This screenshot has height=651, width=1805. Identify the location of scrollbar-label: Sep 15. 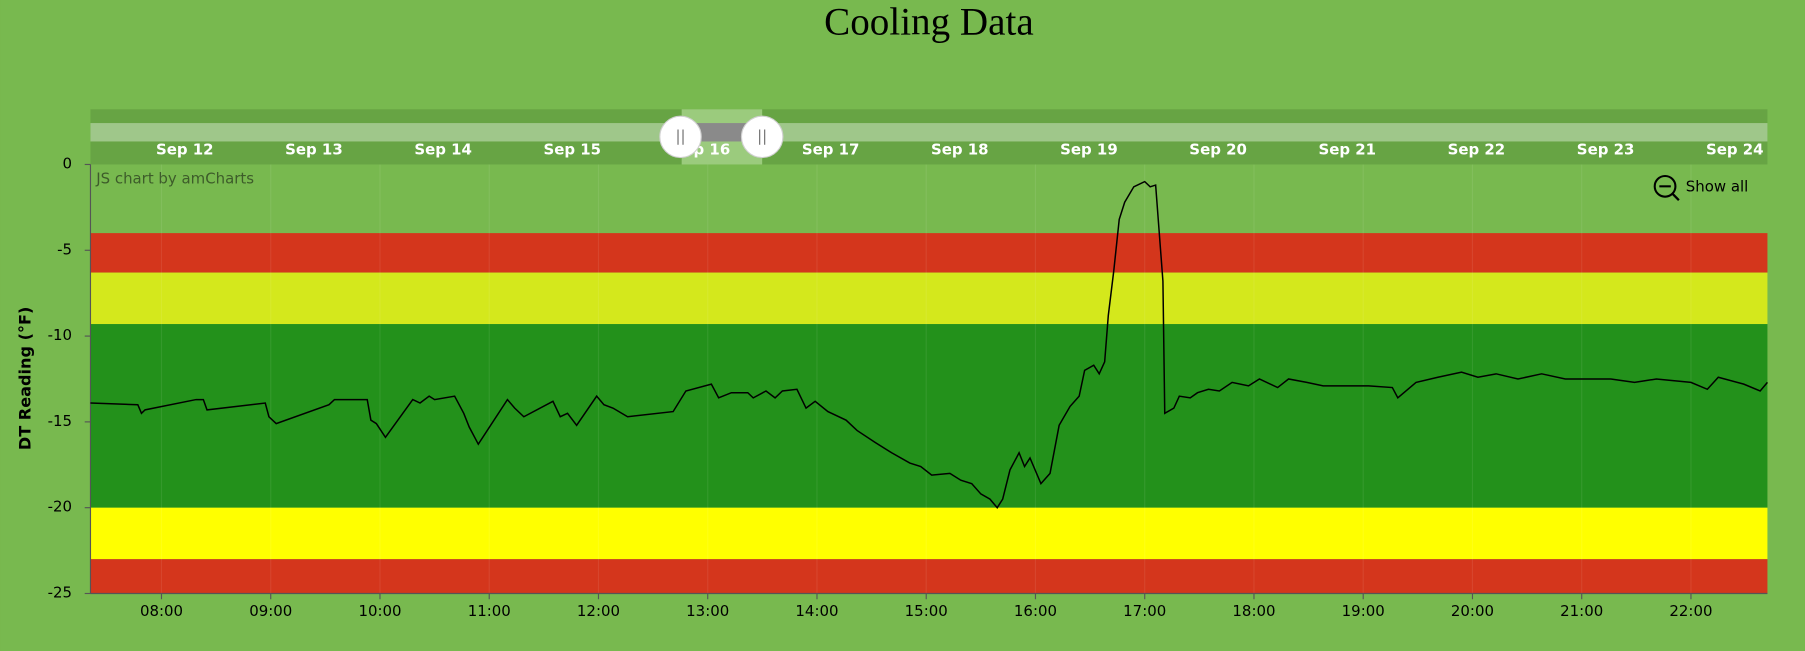
(572, 150).